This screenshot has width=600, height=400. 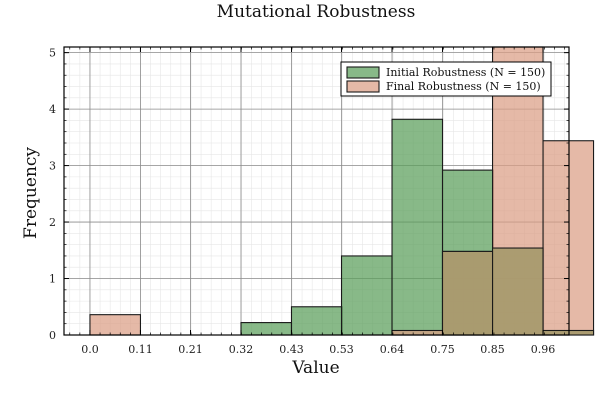 What do you see at coordinates (52, 279) in the screenshot?
I see `y-tick-label: 1` at bounding box center [52, 279].